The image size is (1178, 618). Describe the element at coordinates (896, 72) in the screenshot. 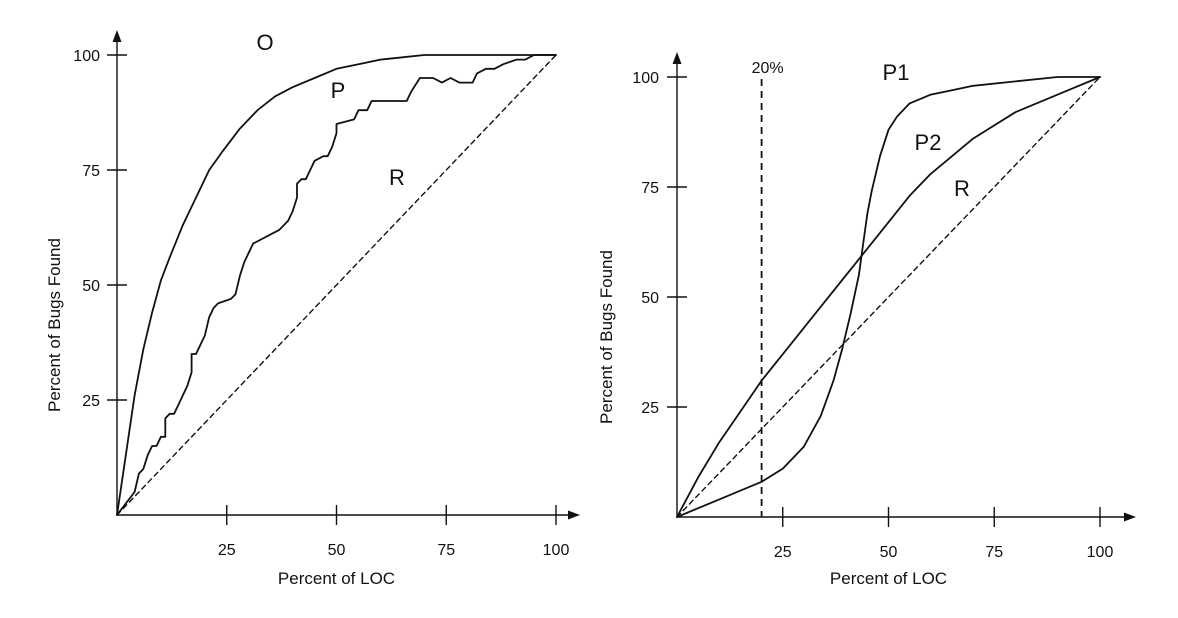

I see `series-label-p1: P1` at that location.